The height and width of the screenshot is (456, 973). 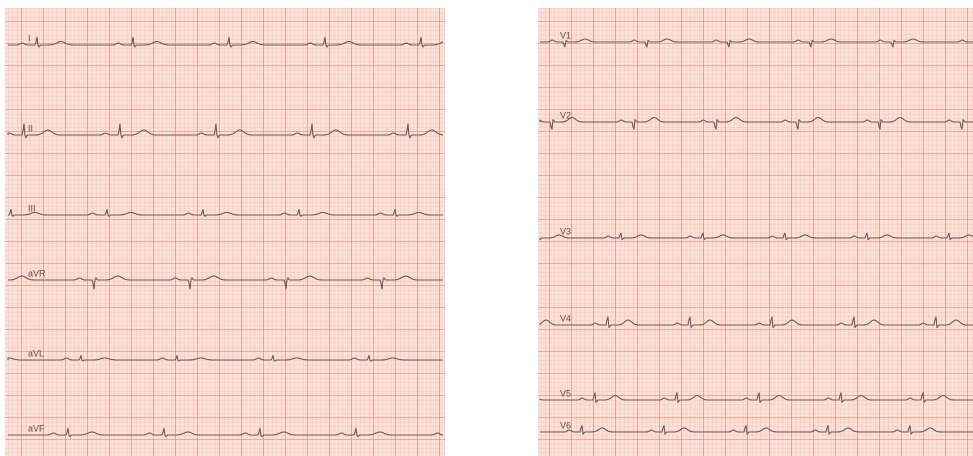 I want to click on lead-label: V3, so click(x=565, y=231).